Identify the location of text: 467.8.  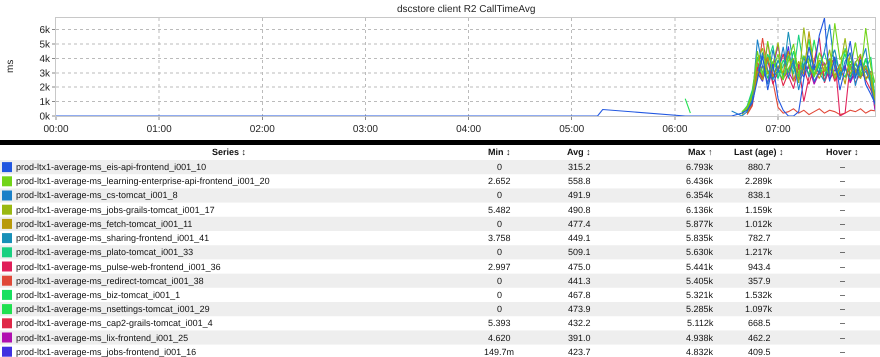
(579, 295).